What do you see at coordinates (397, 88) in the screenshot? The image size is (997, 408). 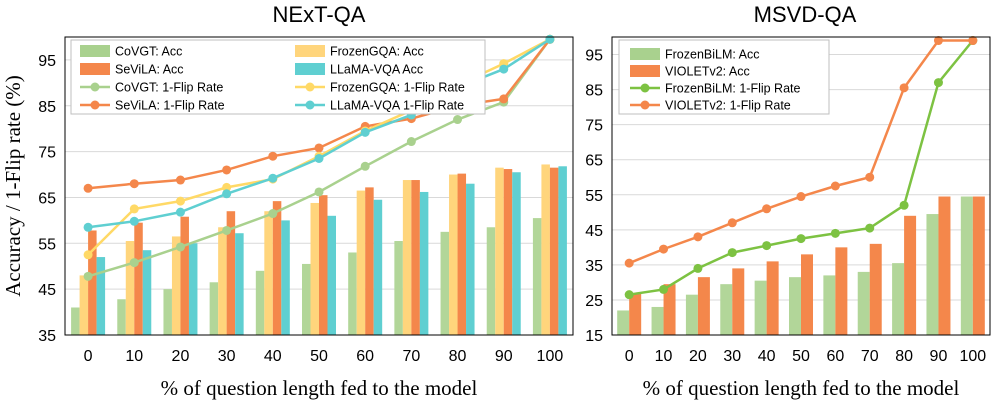 I see `legend-label: FrozenGQA: 1-Flip Rate` at bounding box center [397, 88].